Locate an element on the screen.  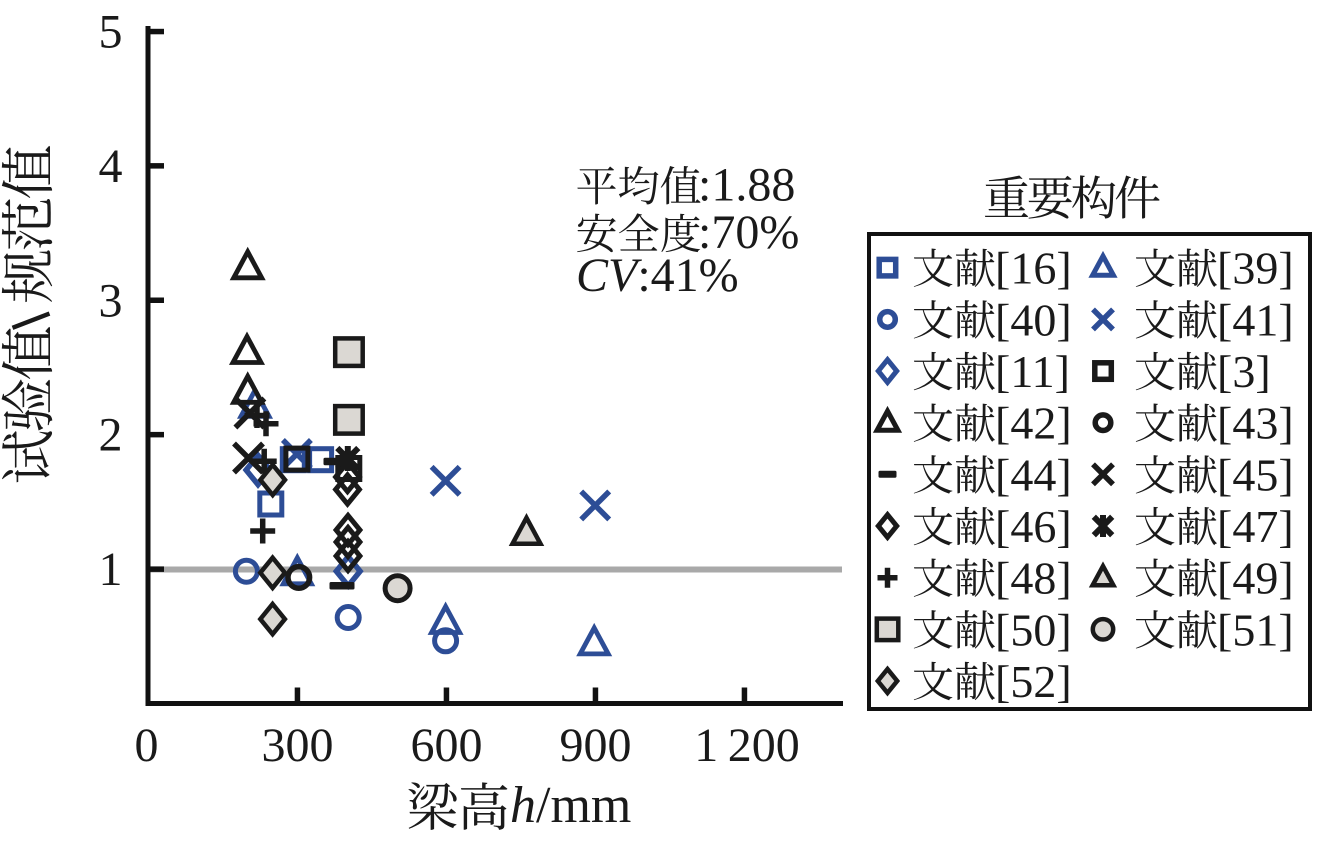
svg-text: 5 is located at coordinates (111, 32).